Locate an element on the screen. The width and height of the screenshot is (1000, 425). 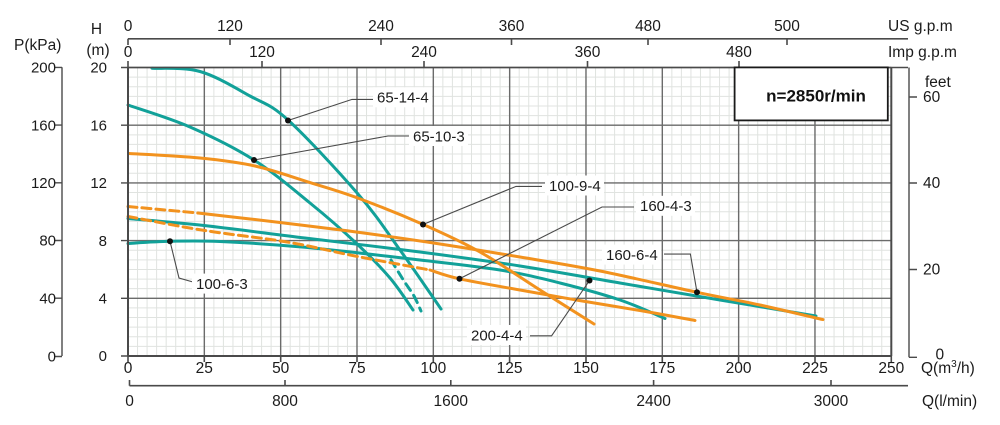
svg-text: 500 is located at coordinates (787, 26).